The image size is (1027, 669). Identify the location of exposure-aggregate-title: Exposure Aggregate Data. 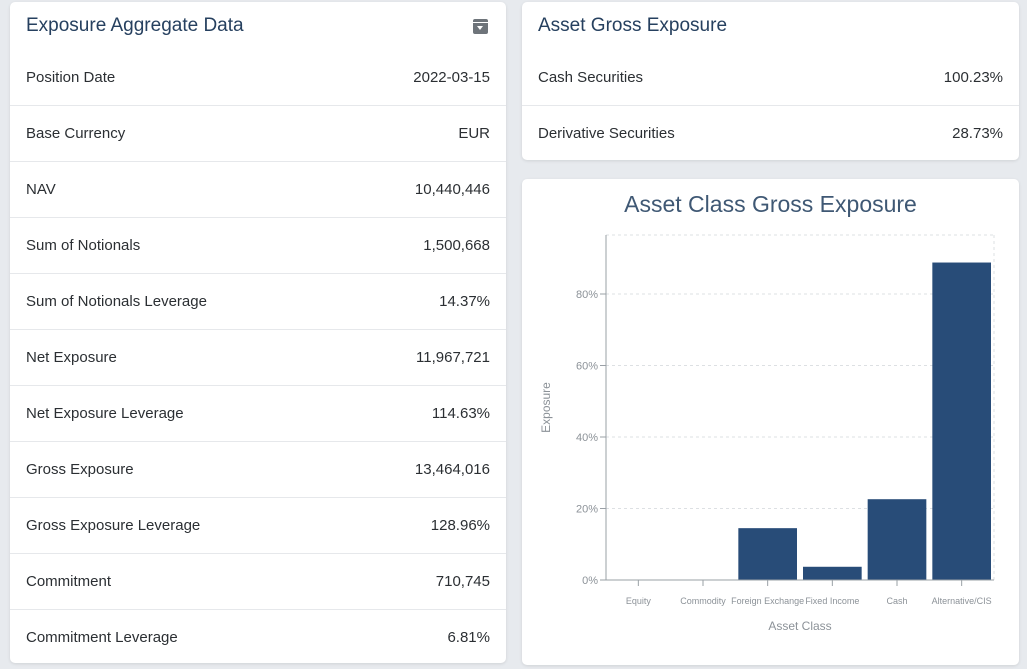
(258, 26).